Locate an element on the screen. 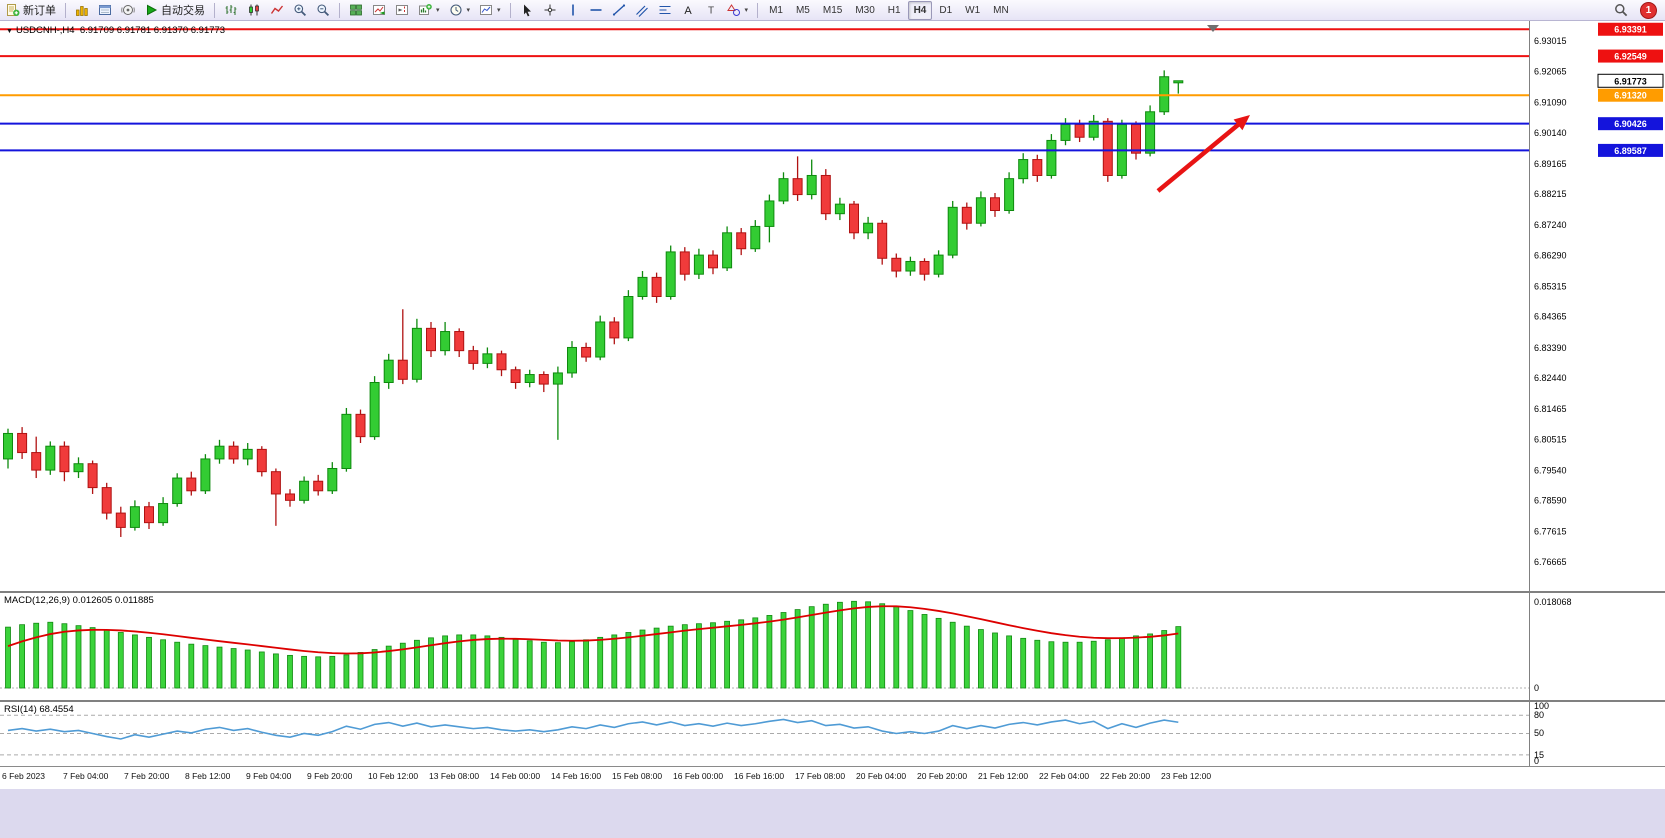 The image size is (1665, 838). clock-icon is located at coordinates (455, 10).